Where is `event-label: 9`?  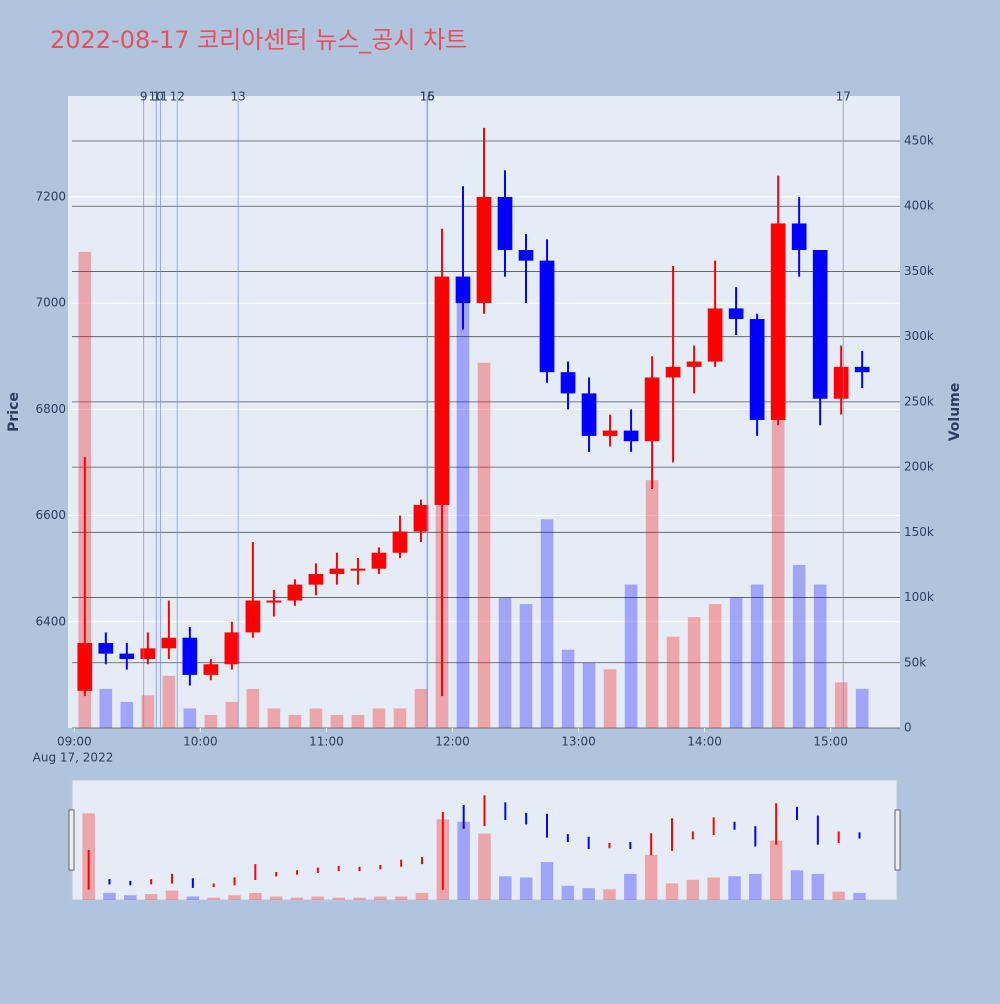
event-label: 9 is located at coordinates (144, 97).